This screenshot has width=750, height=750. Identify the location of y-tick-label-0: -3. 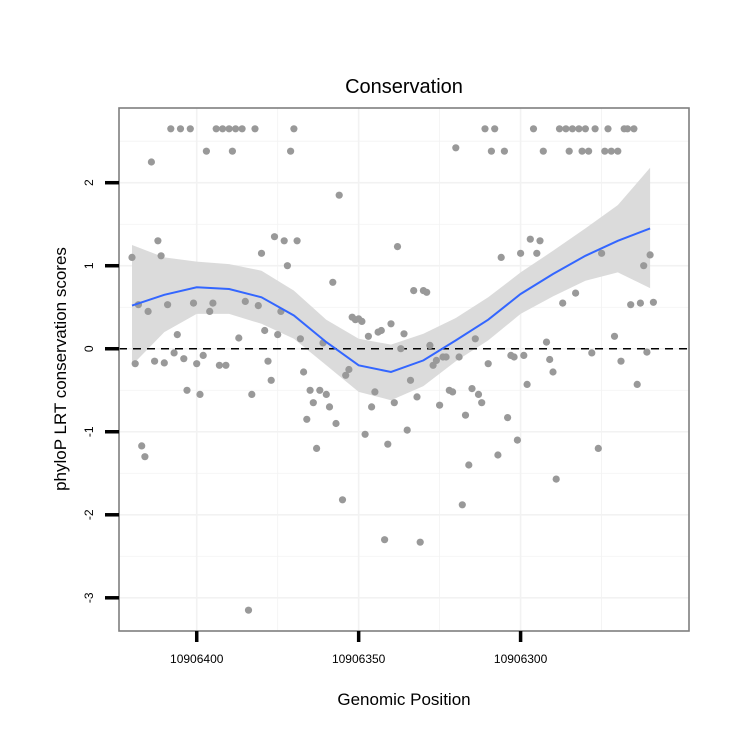
(89, 597).